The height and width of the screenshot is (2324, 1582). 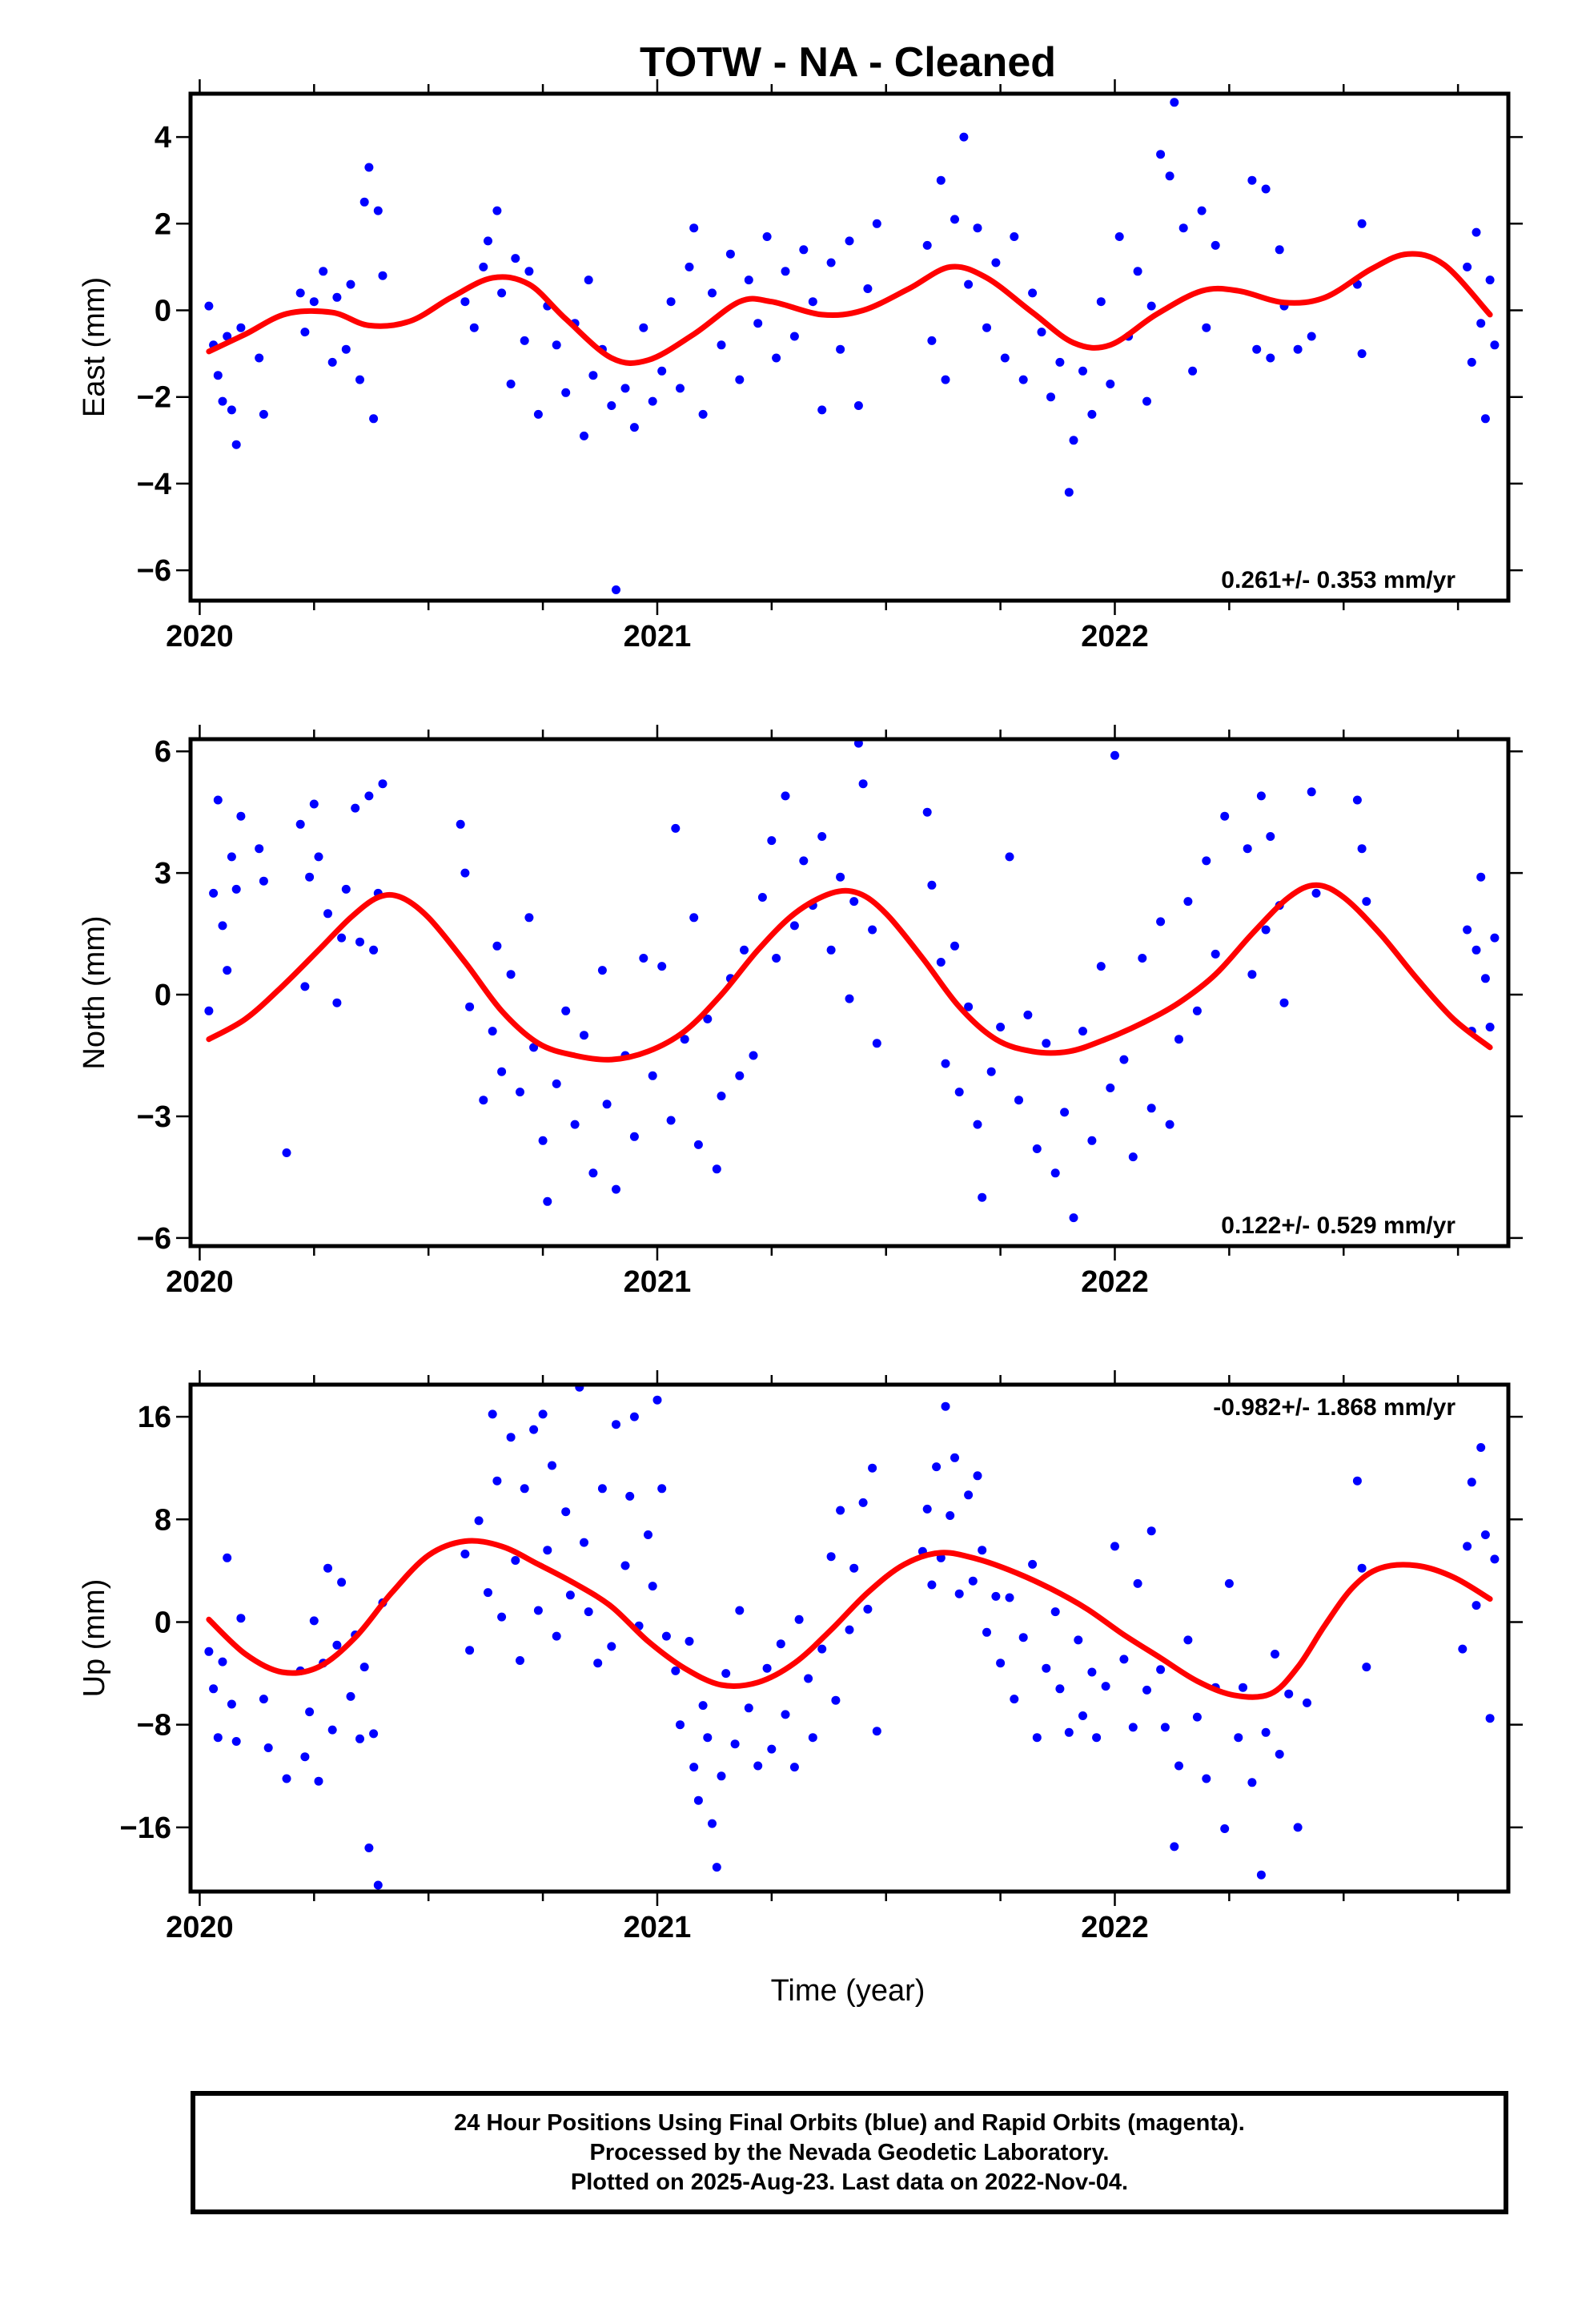 I want to click on up-xtick-label-2021: 2021, so click(x=658, y=1927).